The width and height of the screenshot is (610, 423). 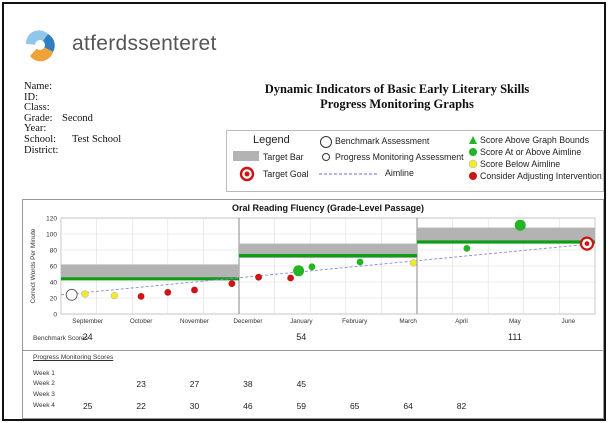 I want to click on info-row: District:, so click(x=41, y=150).